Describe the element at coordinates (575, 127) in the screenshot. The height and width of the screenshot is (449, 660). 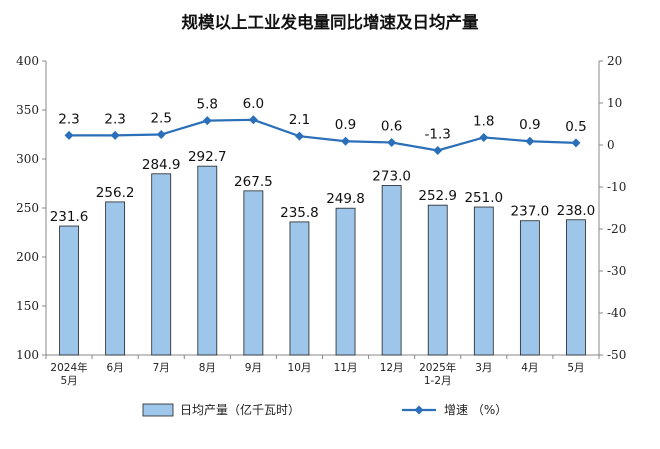
I see `line-value-label: 0.5` at that location.